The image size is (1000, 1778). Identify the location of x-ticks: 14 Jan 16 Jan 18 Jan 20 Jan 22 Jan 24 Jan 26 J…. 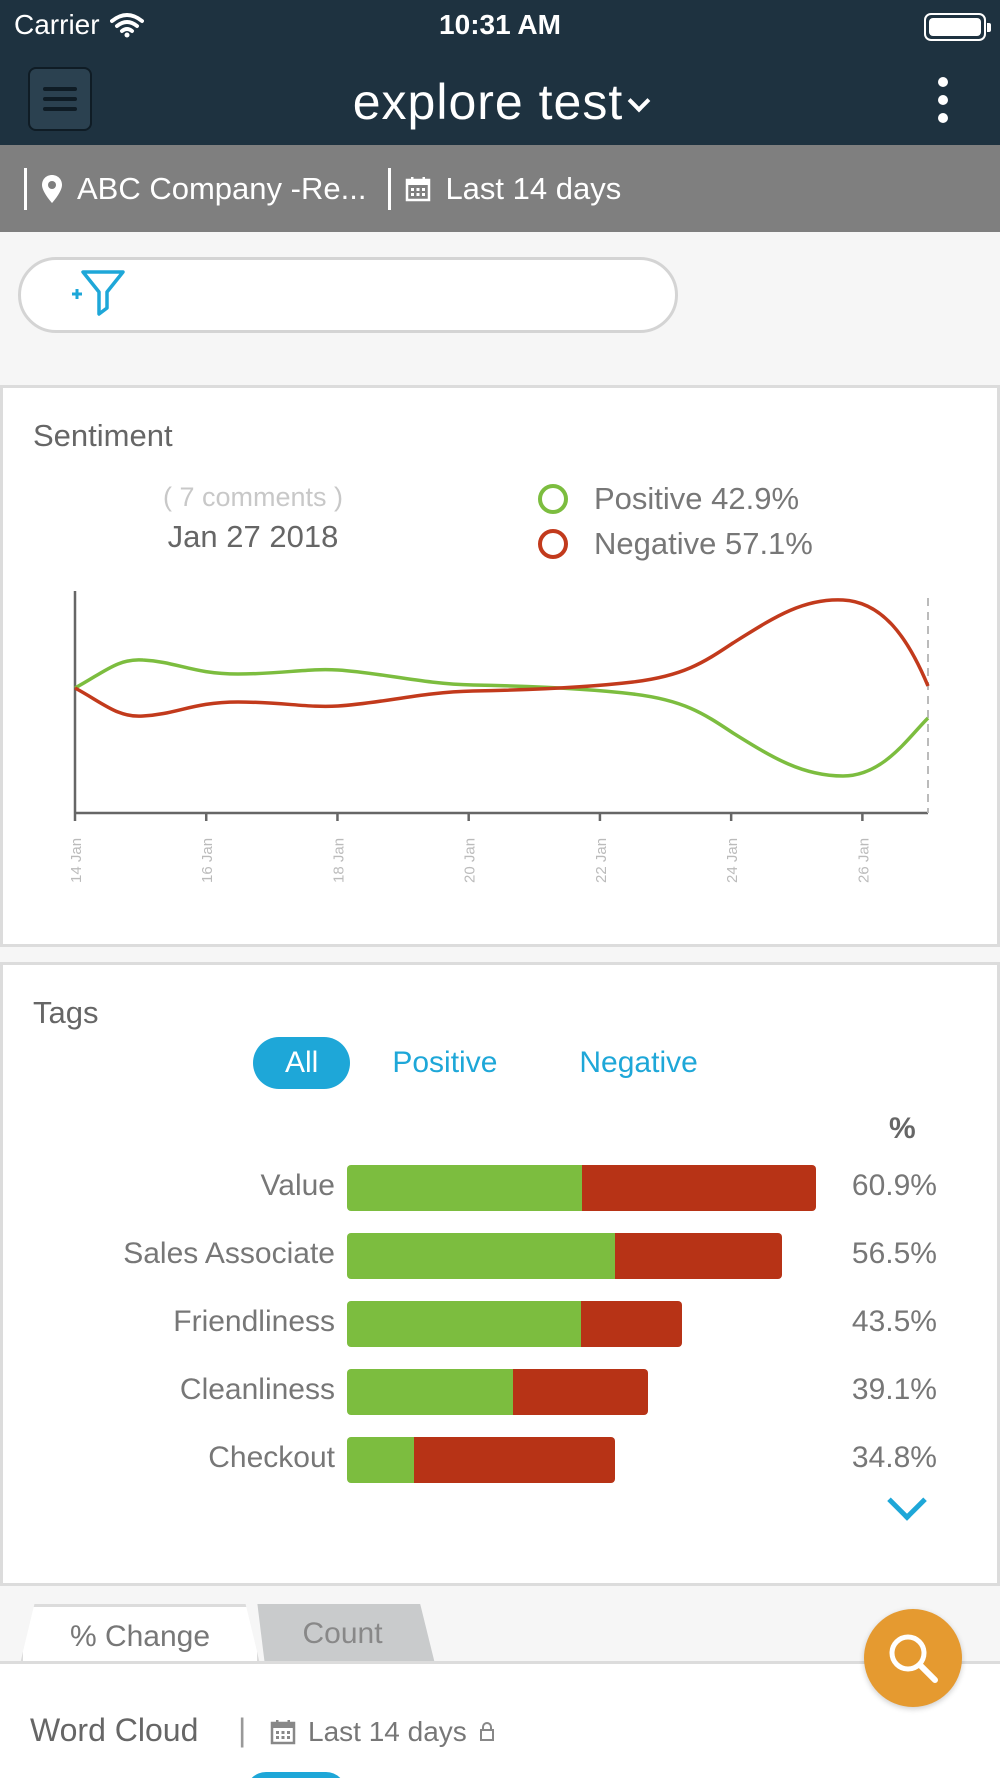
(470, 848).